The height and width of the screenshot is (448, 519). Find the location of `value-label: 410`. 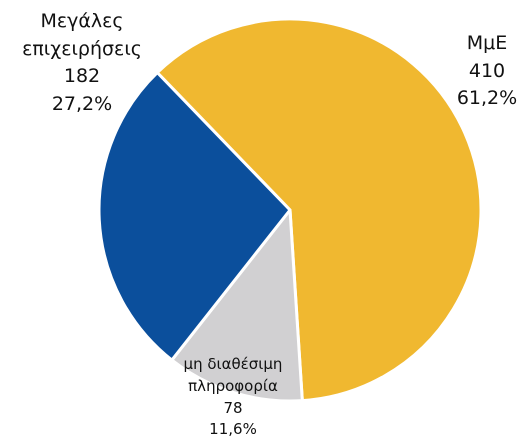

value-label: 410 is located at coordinates (487, 70).